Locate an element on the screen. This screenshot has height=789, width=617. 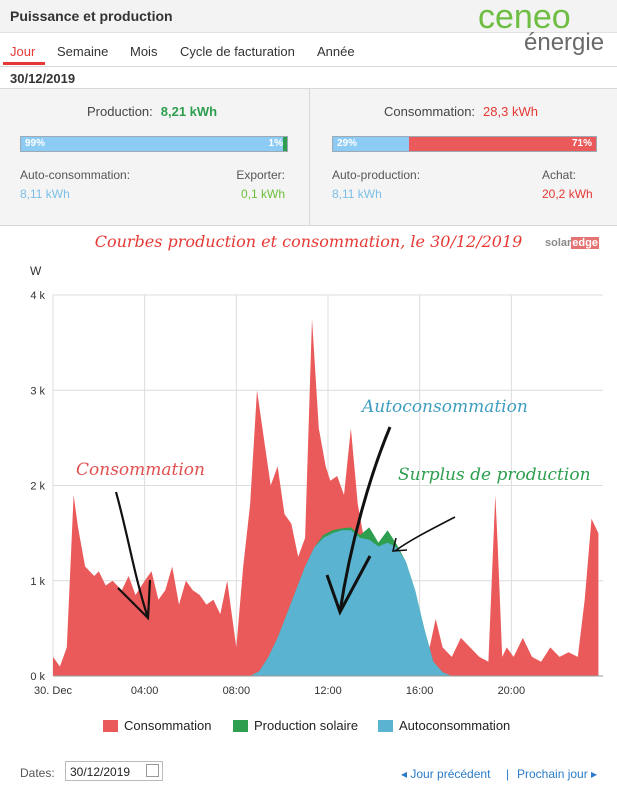
export-label: Exporter: is located at coordinates (260, 175).